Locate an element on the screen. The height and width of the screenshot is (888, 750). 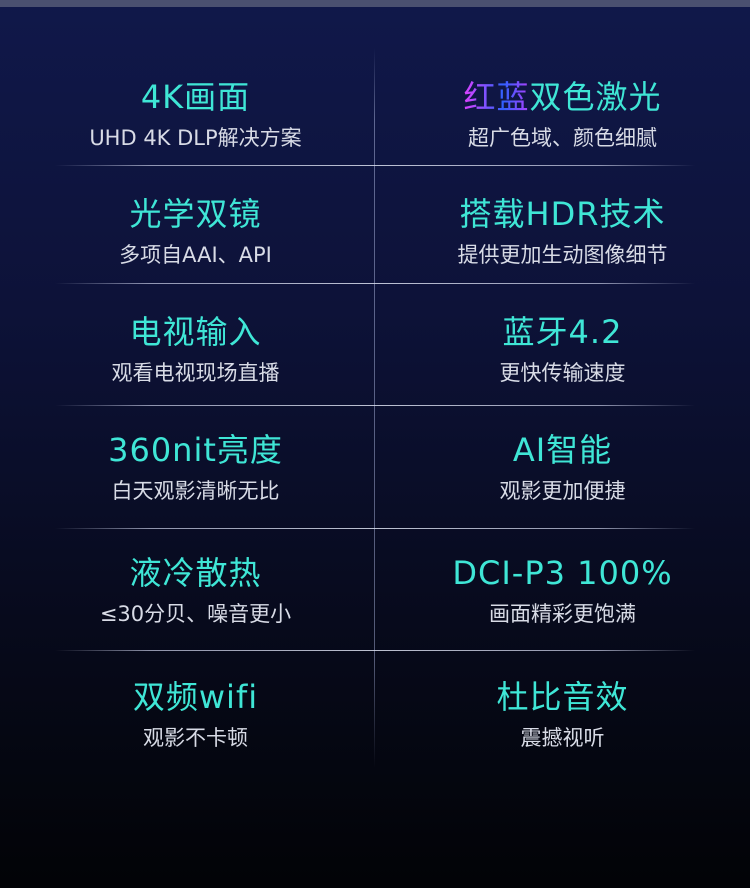
feature-title: 蓝牙4.2 is located at coordinates (562, 332).